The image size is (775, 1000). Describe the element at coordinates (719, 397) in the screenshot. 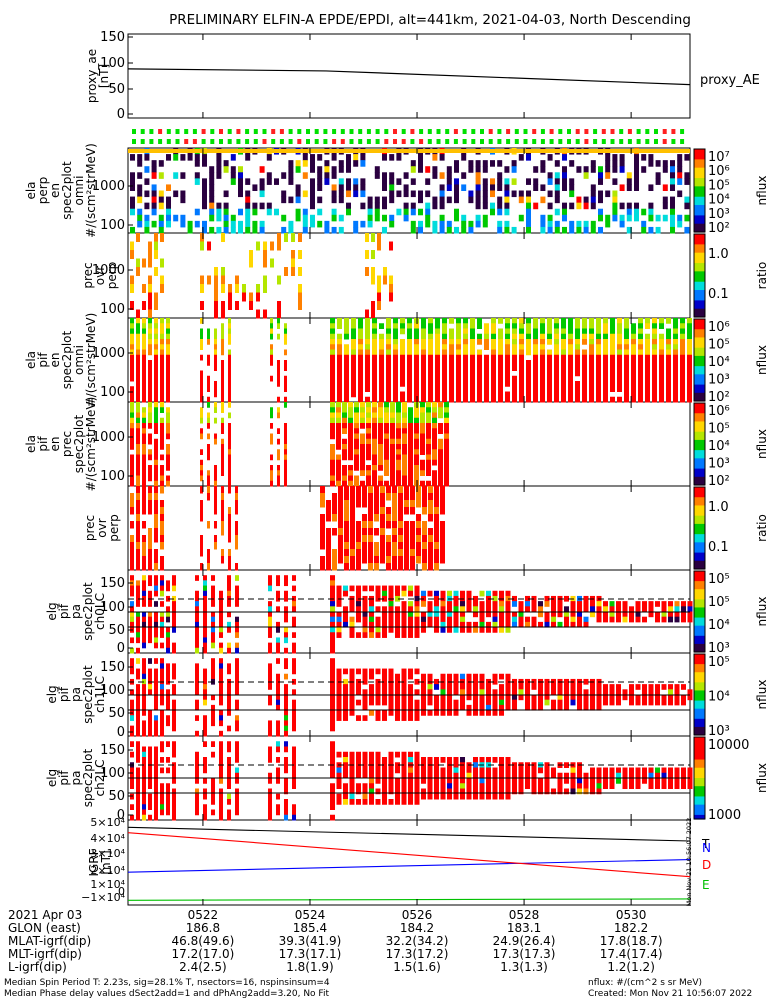

I see `colorbar-tick-3-4: 10²` at that location.